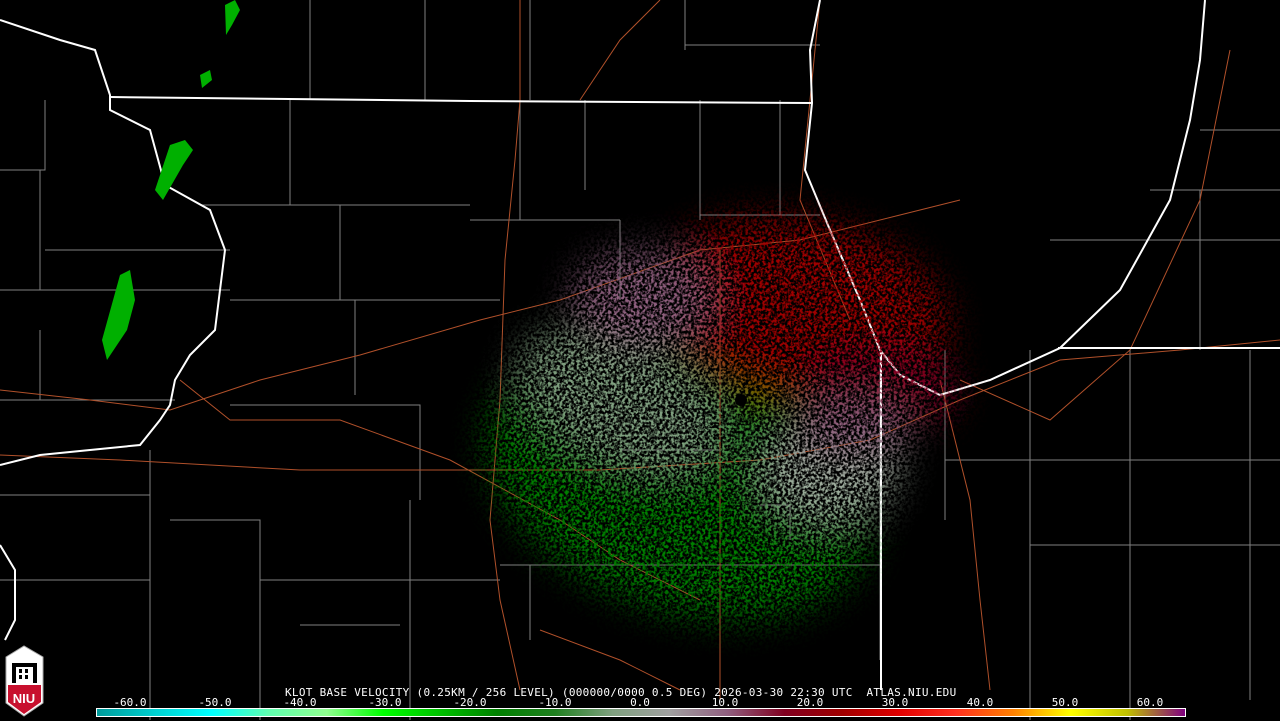  What do you see at coordinates (895, 702) in the screenshot?
I see `colorbar-tick-label: 30.0` at bounding box center [895, 702].